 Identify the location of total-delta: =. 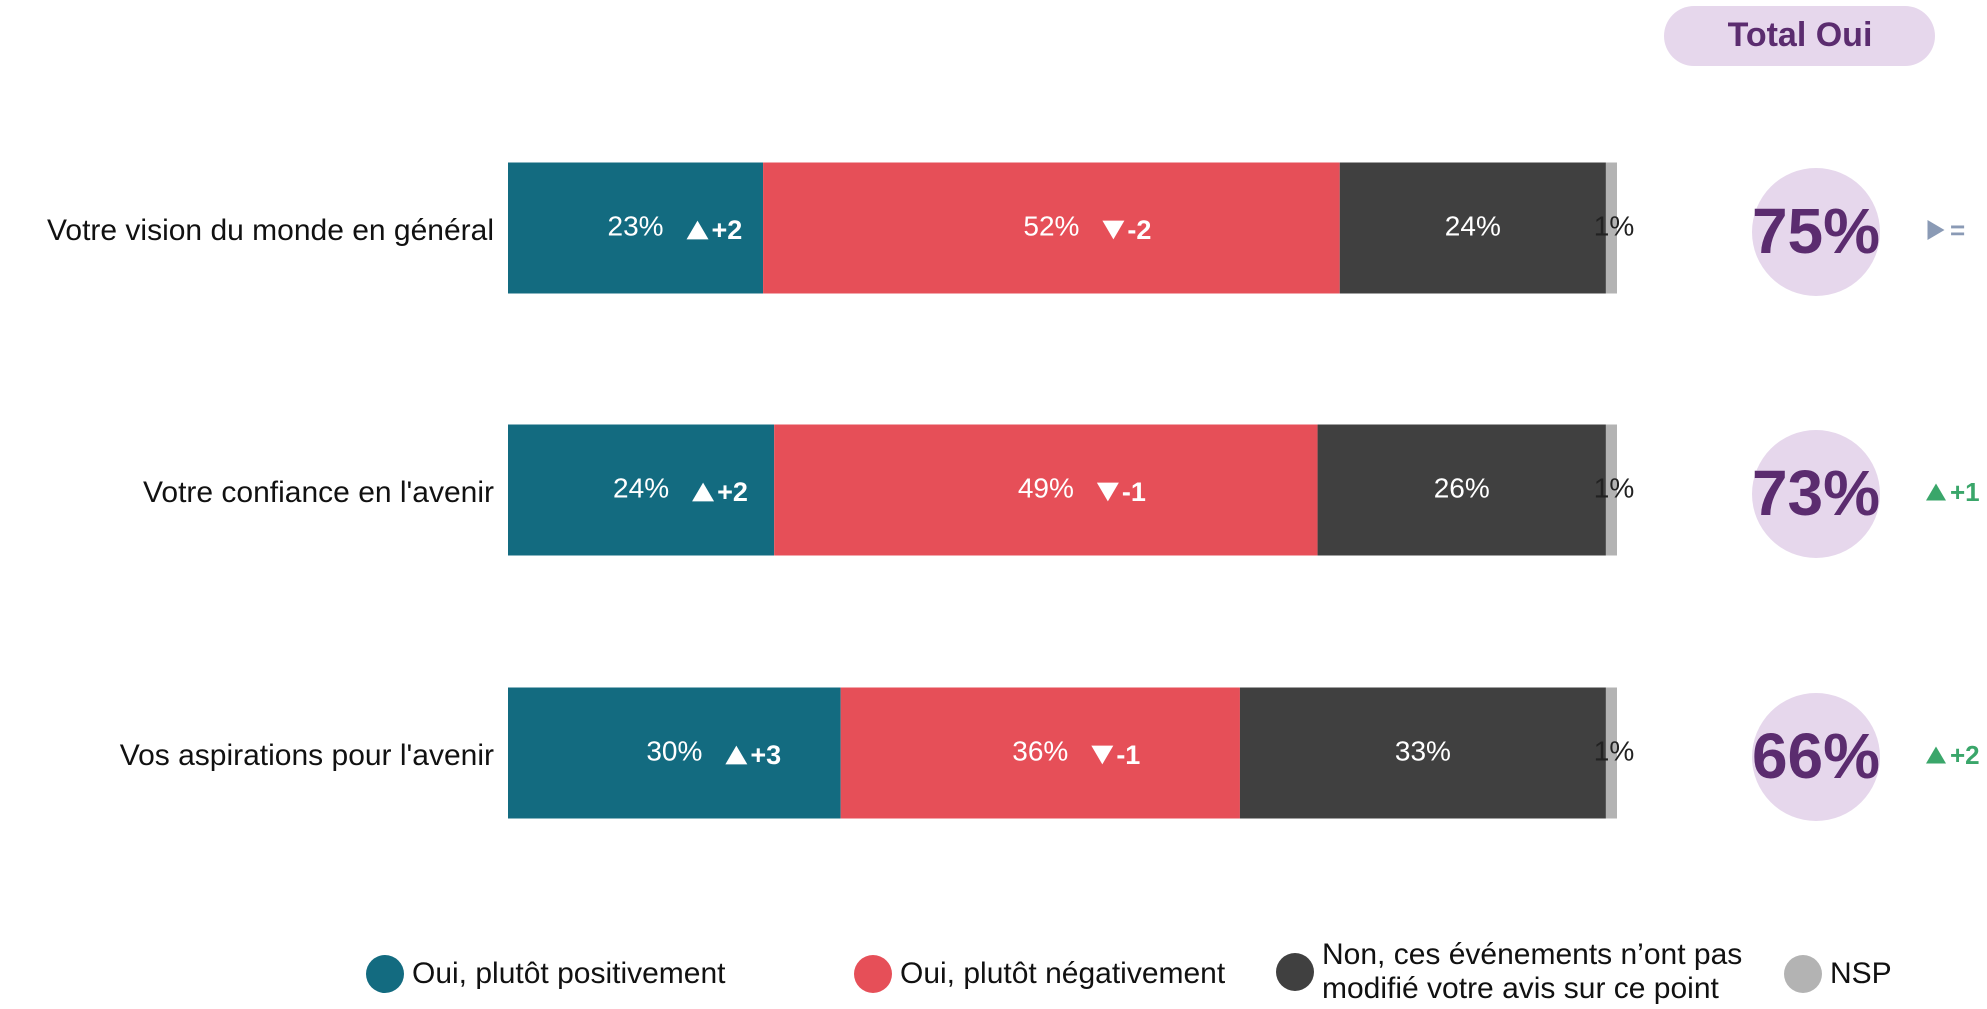
(1957, 230).